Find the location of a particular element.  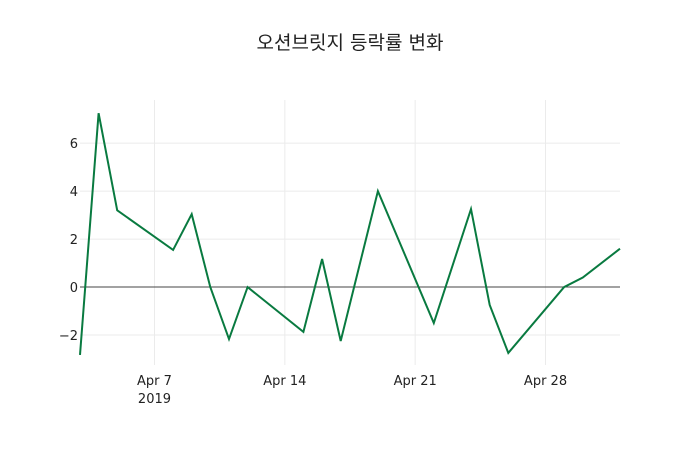

y-tick-label: −2 is located at coordinates (68, 336).